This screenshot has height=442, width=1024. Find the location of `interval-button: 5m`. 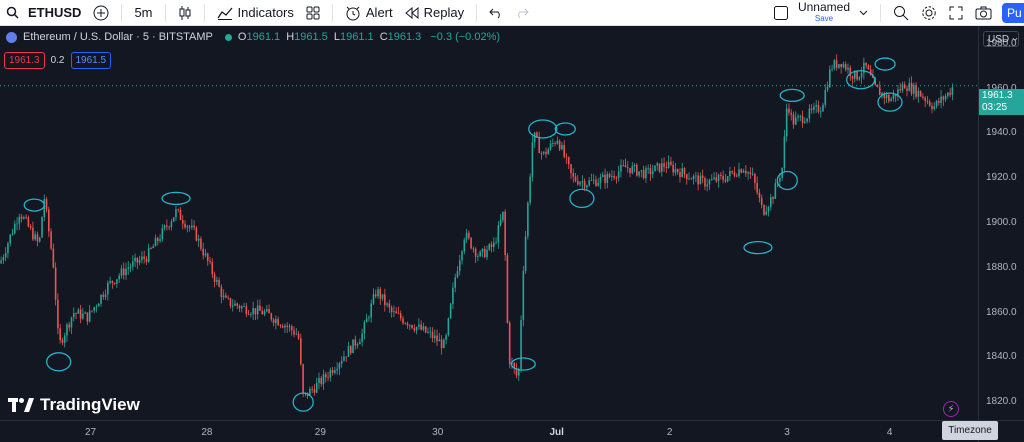

interval-button: 5m is located at coordinates (143, 13).